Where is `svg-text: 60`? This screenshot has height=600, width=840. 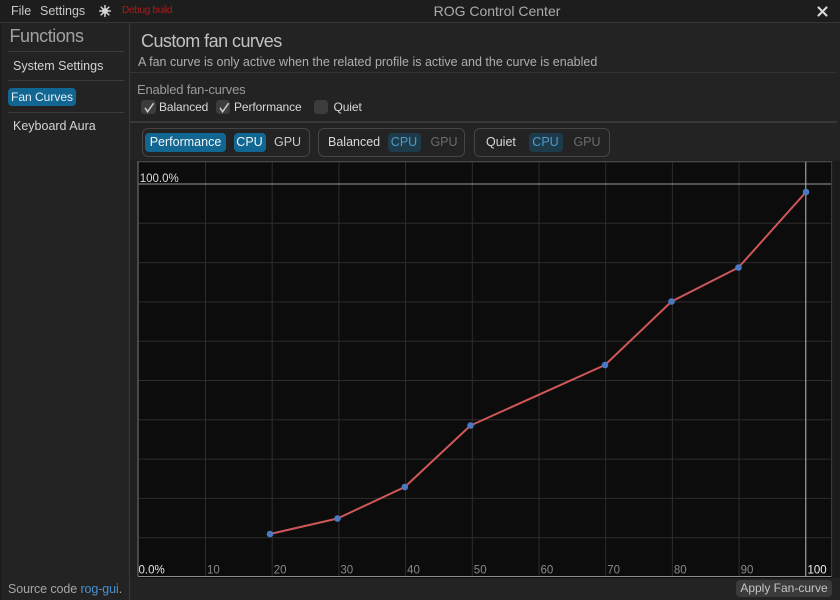 svg-text: 60 is located at coordinates (547, 571).